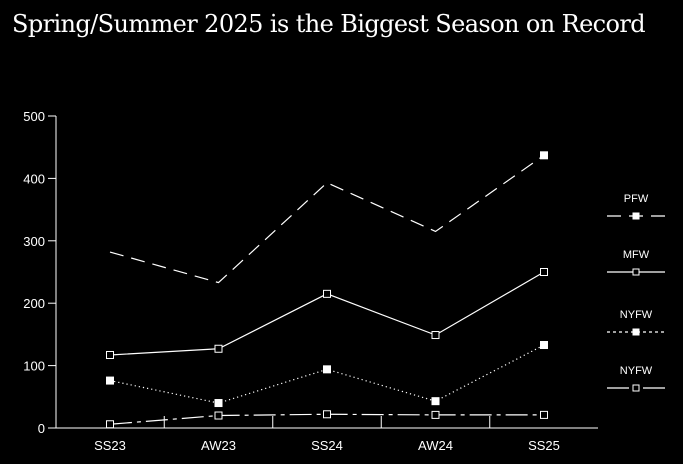 This screenshot has height=464, width=683. I want to click on y-tick-label: 100, so click(34, 366).